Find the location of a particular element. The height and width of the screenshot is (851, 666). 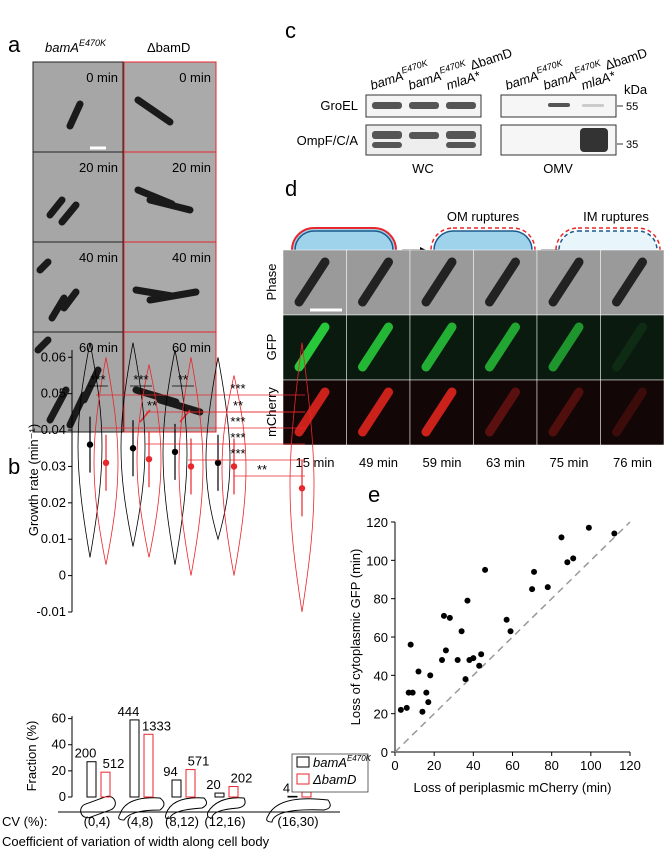

x-tick-label: 40 is located at coordinates (473, 765).